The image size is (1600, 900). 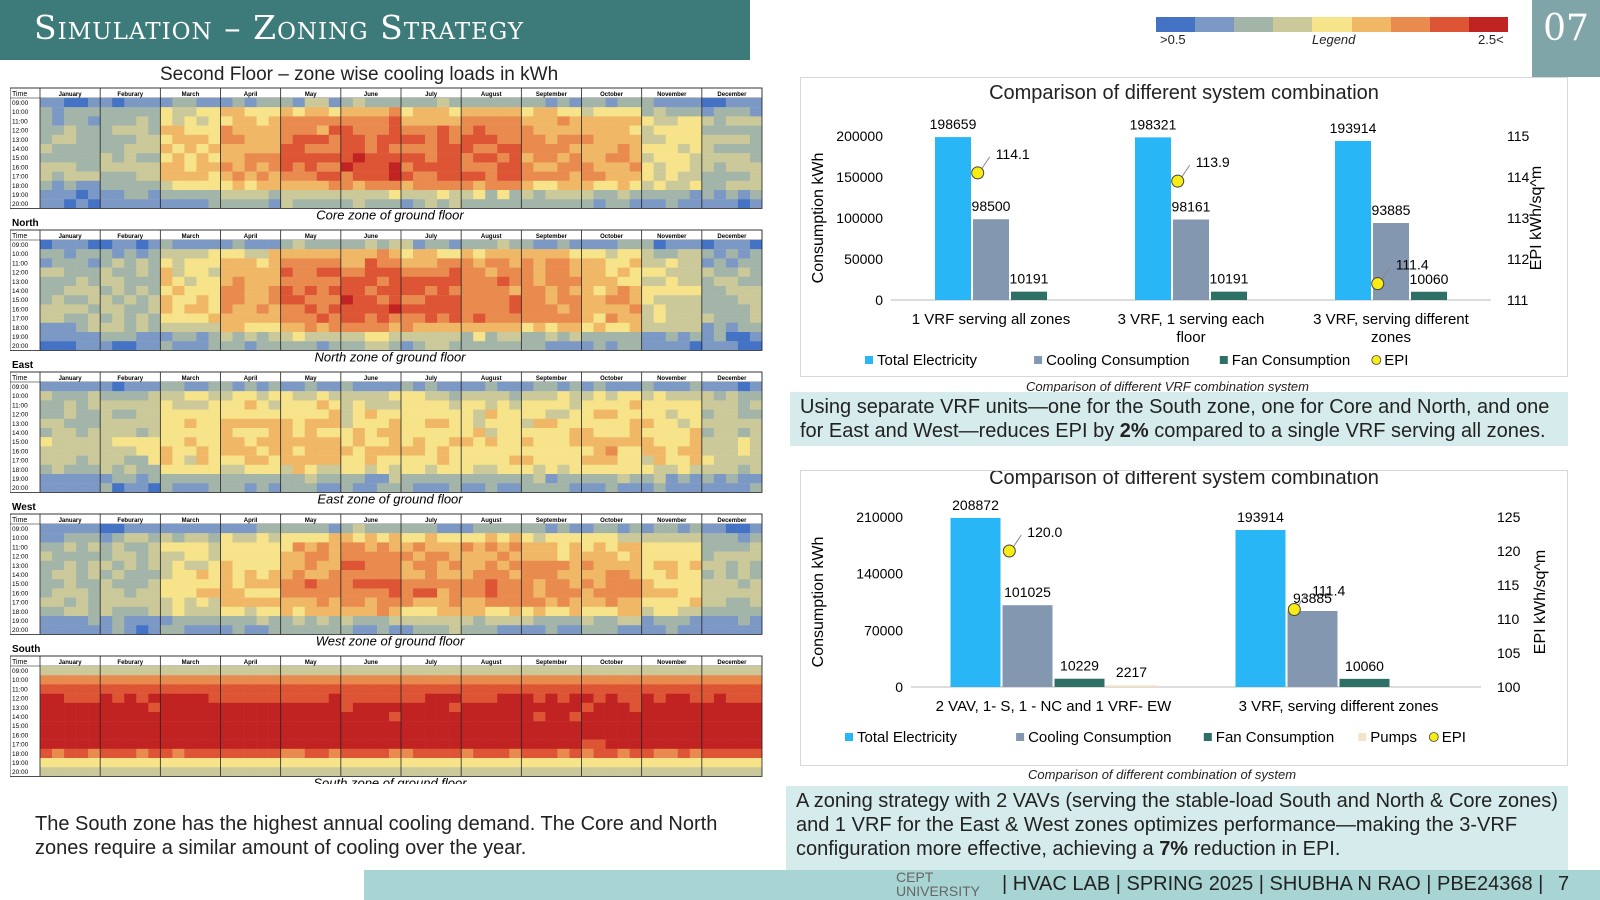 I want to click on bar-data-label: 93885, so click(x=1391, y=210).